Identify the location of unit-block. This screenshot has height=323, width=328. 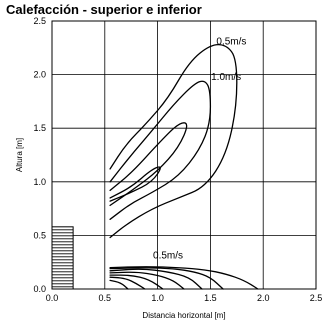
(62, 258).